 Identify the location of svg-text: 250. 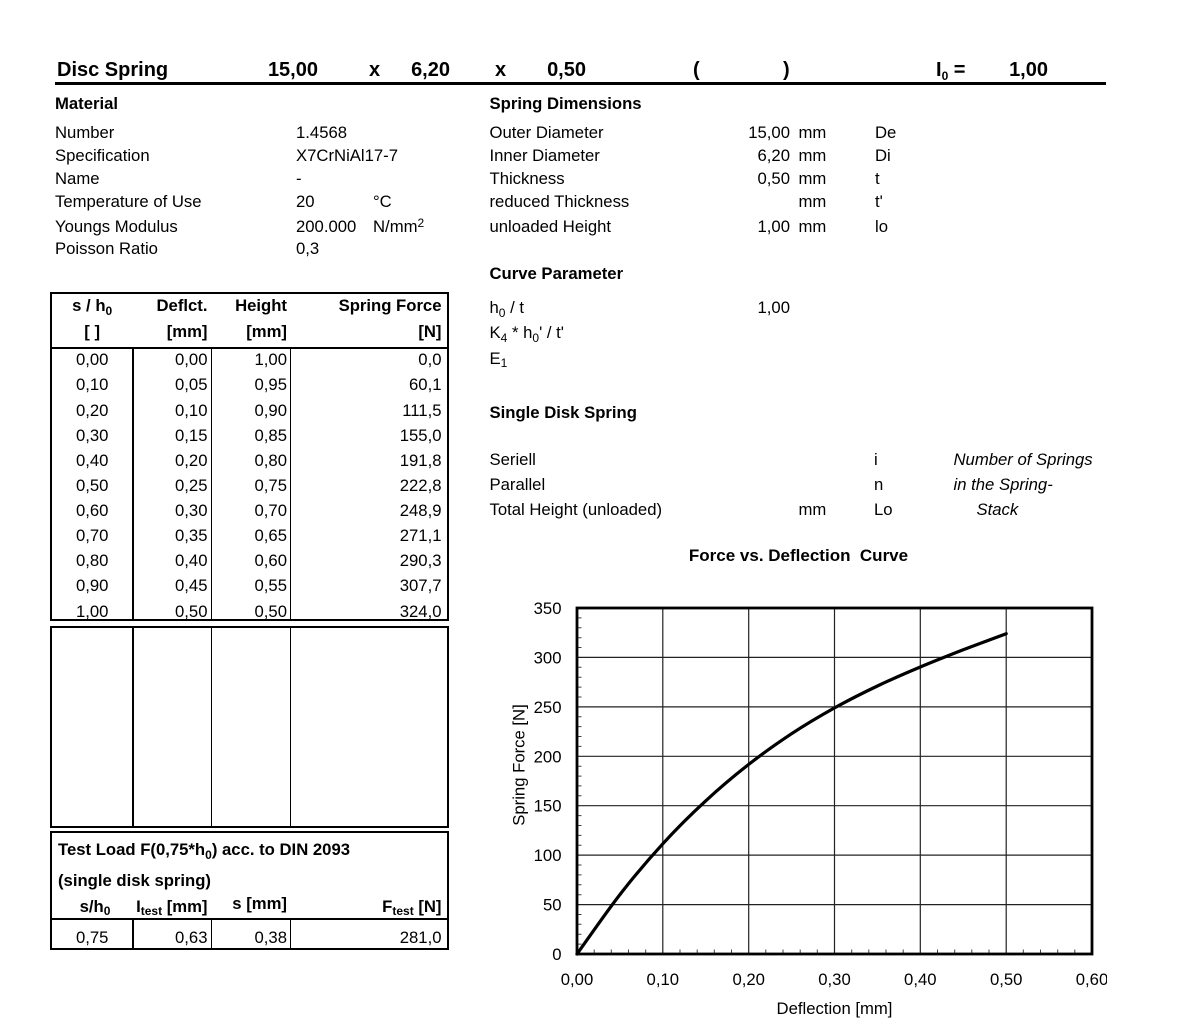
(548, 707).